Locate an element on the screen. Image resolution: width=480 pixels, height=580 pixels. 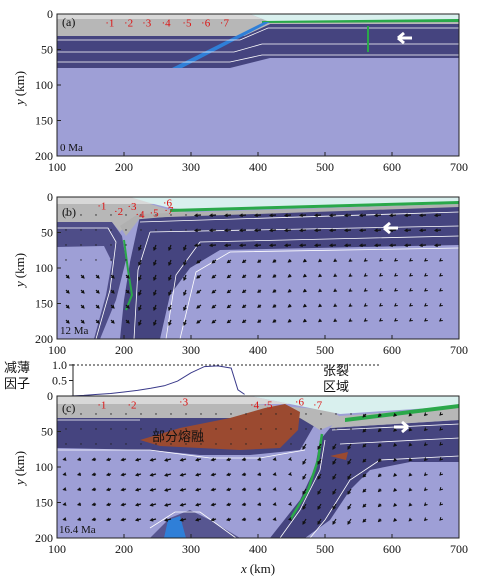
tf-annotation-line1: 张裂 is located at coordinates (336, 371).